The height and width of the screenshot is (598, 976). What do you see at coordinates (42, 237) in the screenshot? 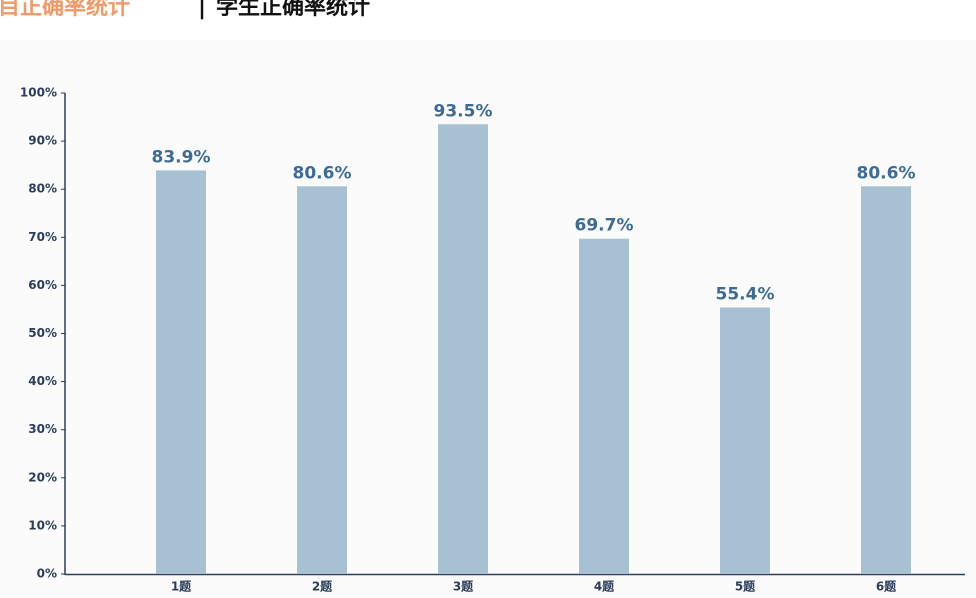
I see `y-tick-label: 70%` at bounding box center [42, 237].